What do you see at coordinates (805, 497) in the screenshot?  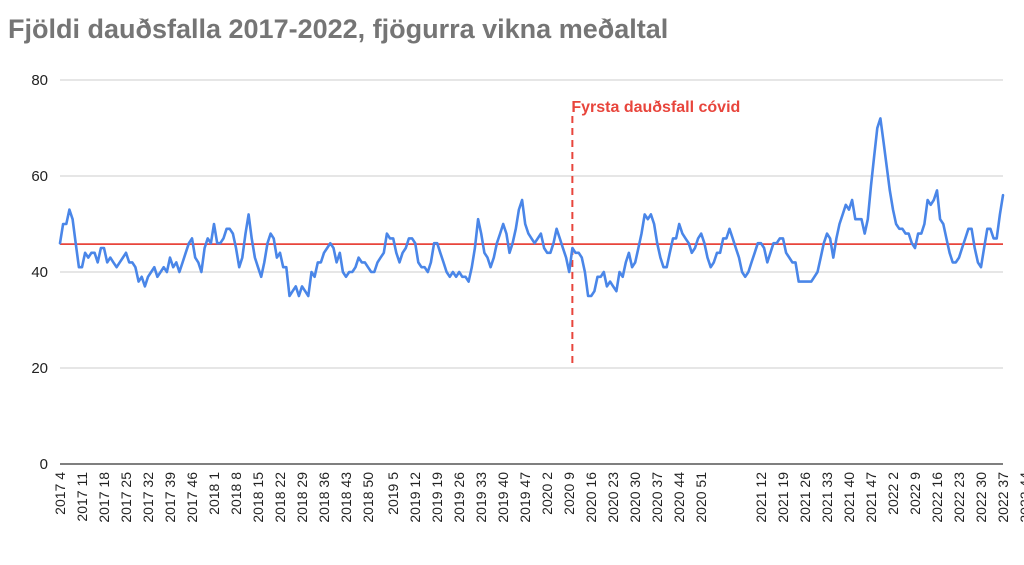 I see `x-tick-label: 2021 26` at bounding box center [805, 497].